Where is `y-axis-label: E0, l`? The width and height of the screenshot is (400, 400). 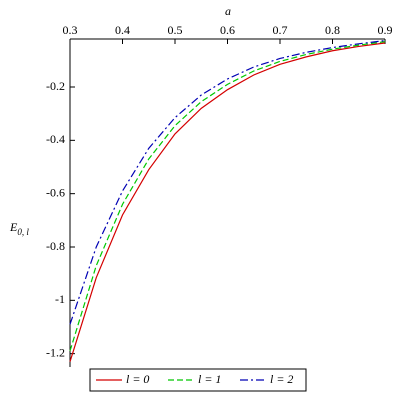 y-axis-label: E0, l is located at coordinates (19, 228).